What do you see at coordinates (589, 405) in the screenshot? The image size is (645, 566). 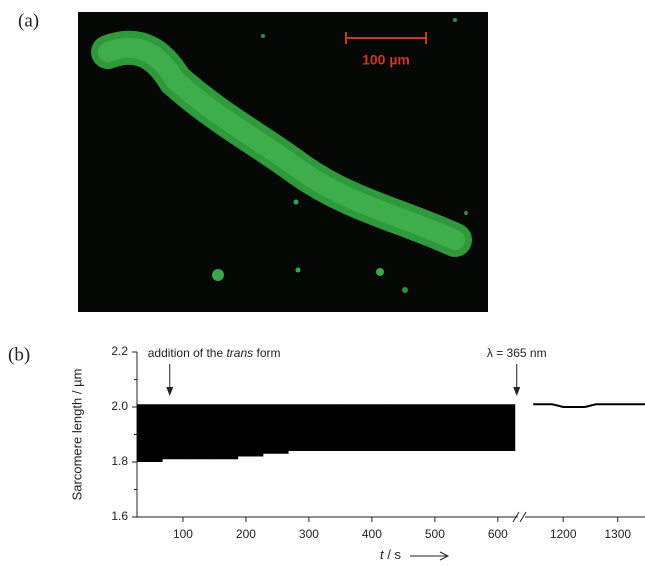 I see `line` at bounding box center [589, 405].